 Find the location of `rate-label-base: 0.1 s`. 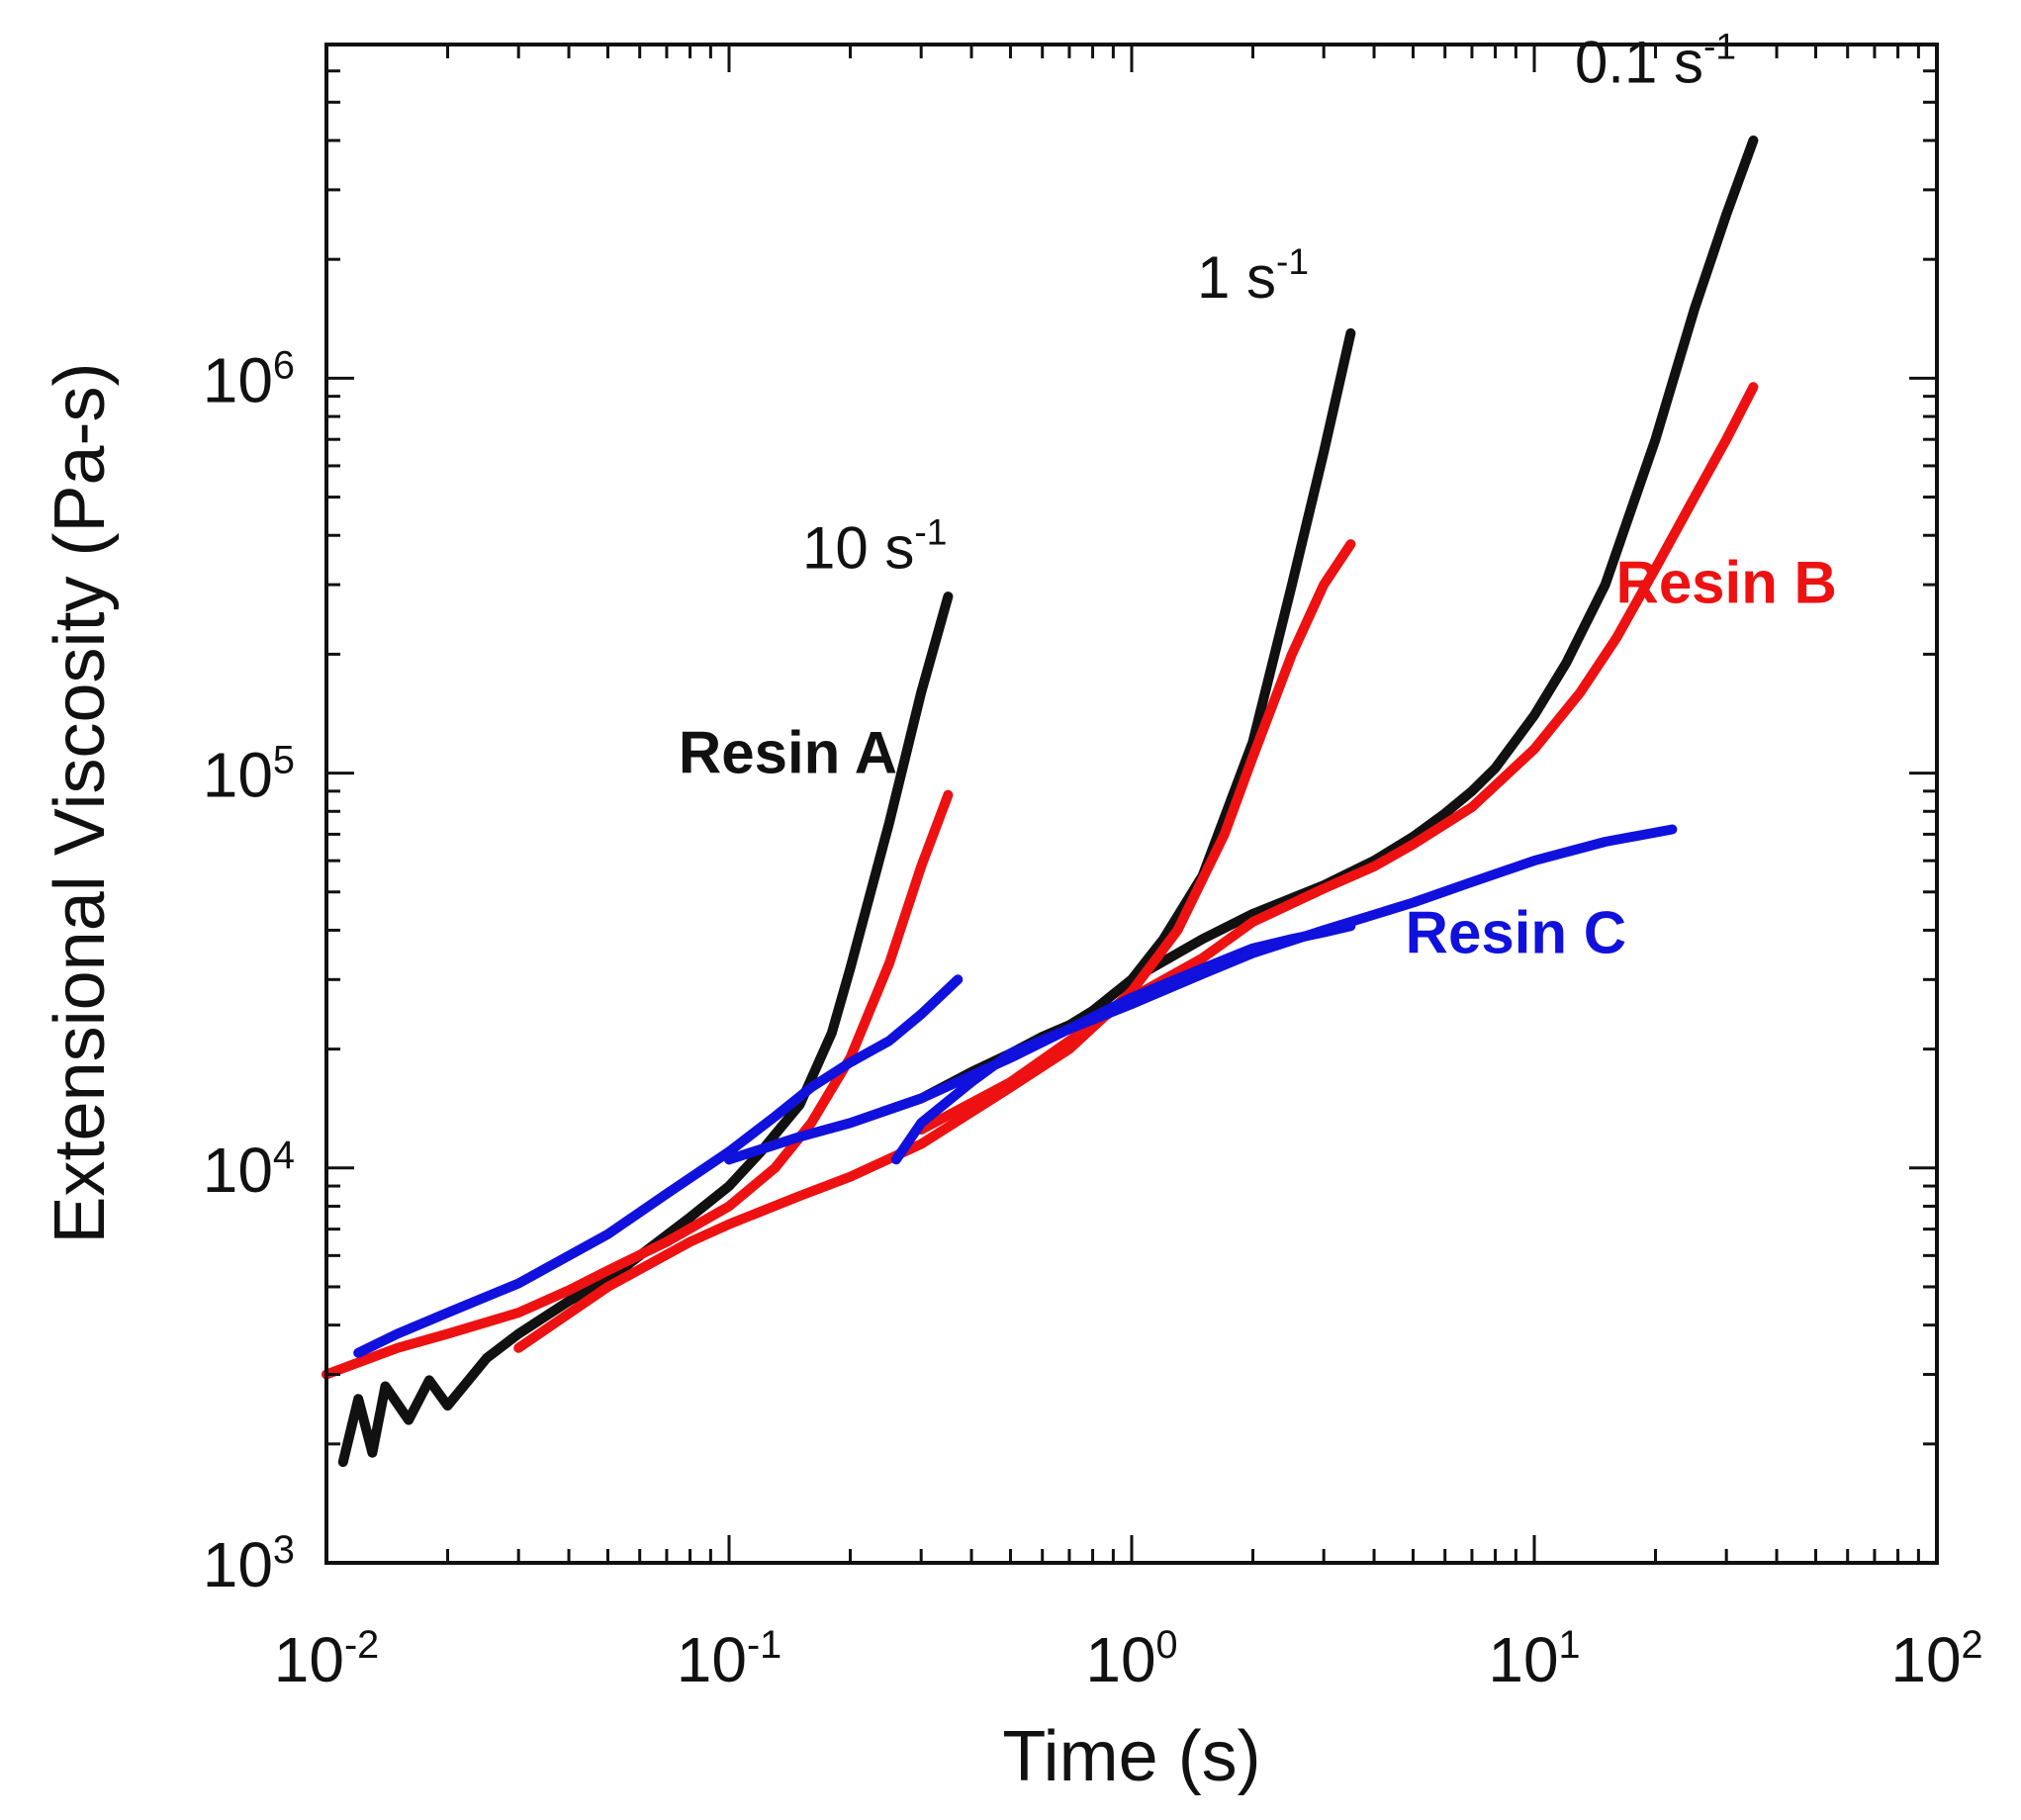

rate-label-base: 0.1 s is located at coordinates (1639, 63).